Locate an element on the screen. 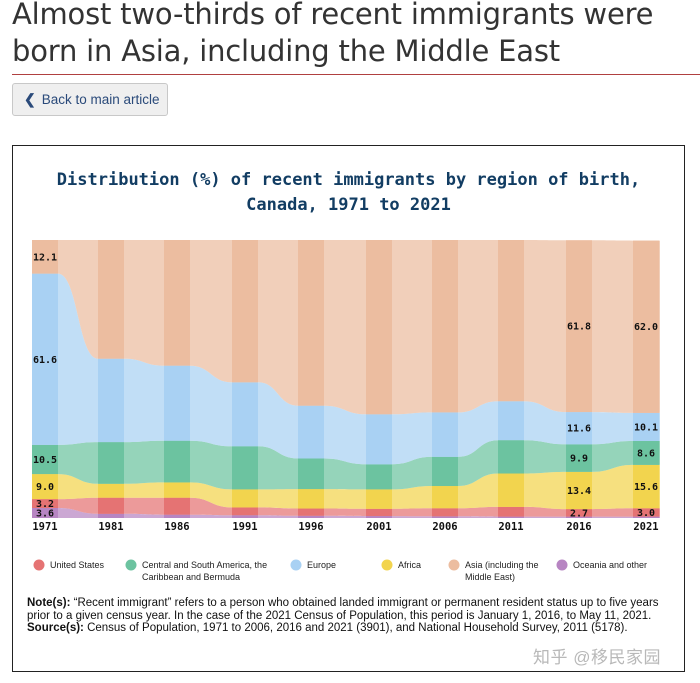 The height and width of the screenshot is (683, 700). x-tick-2011: 2011 is located at coordinates (510, 527).